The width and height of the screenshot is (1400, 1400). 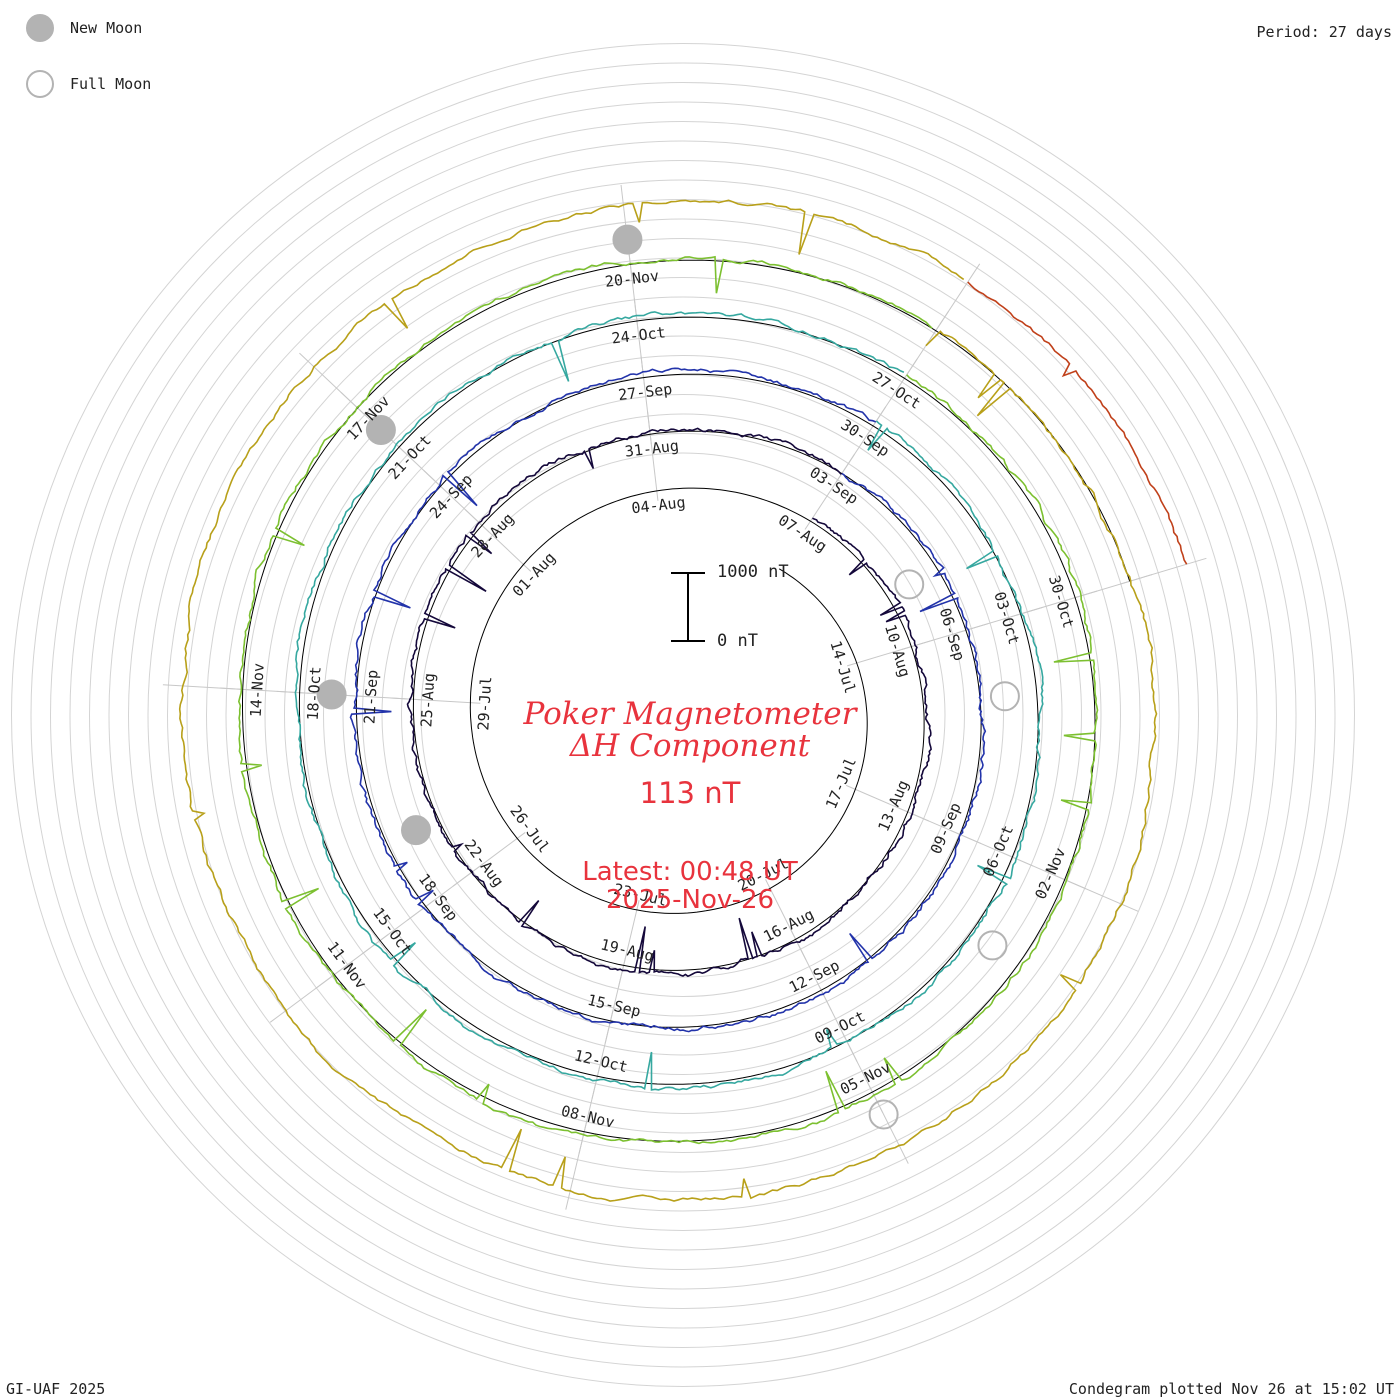 I want to click on date-label: 21-Sep, so click(x=370, y=696).